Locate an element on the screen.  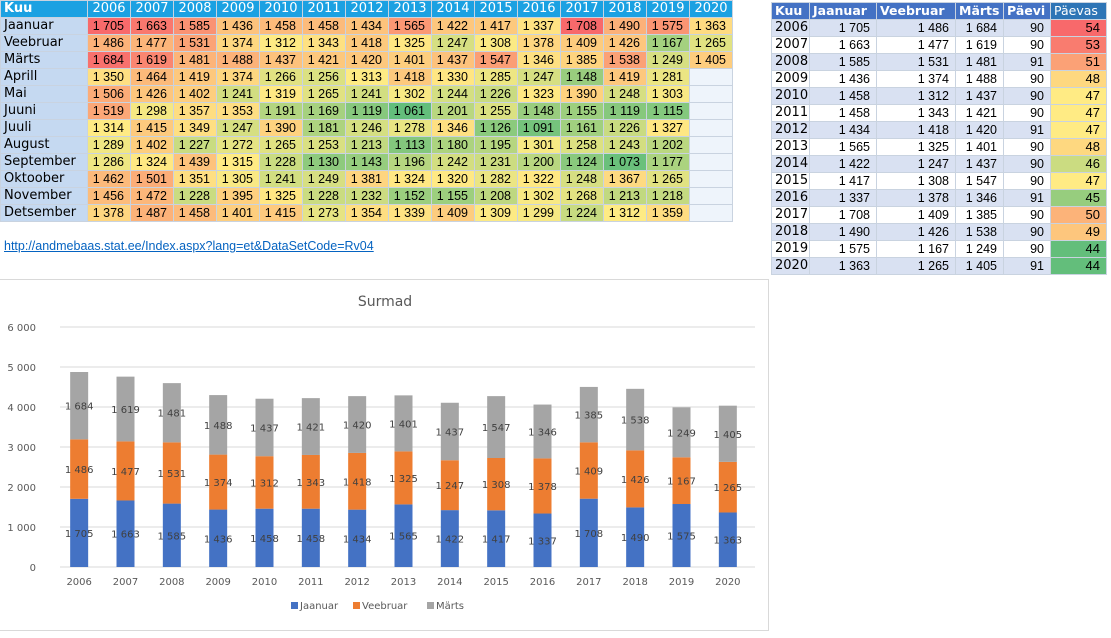
year-cell: 2006 is located at coordinates (790, 28).